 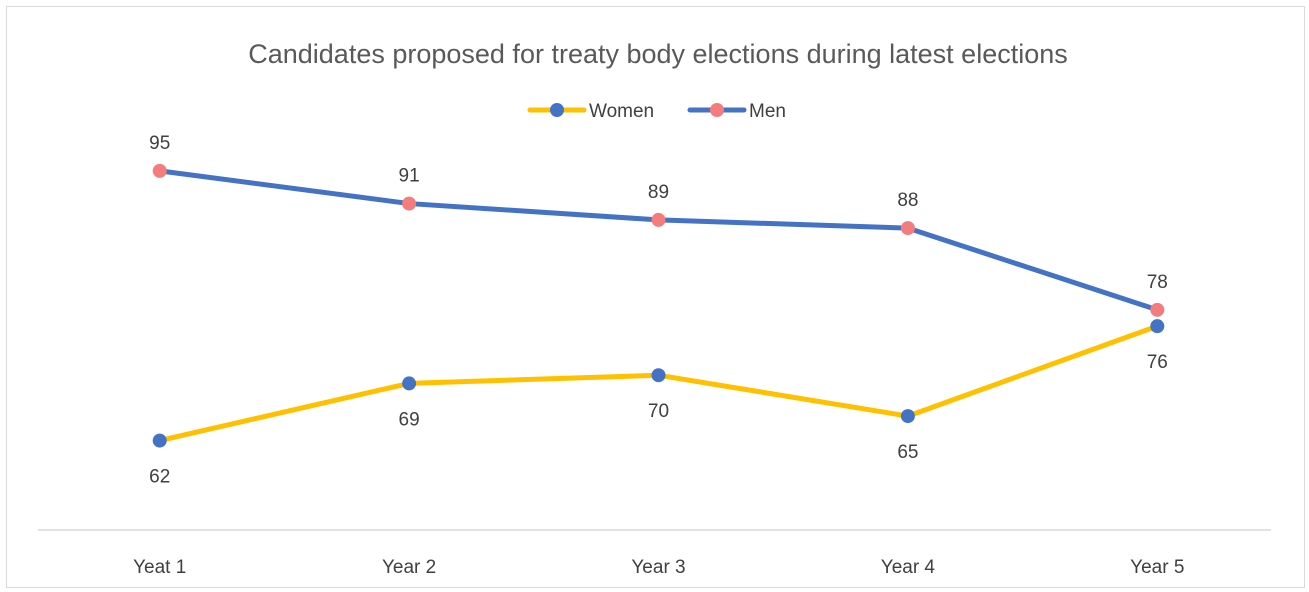 I want to click on legend: Women Men, so click(x=656, y=111).